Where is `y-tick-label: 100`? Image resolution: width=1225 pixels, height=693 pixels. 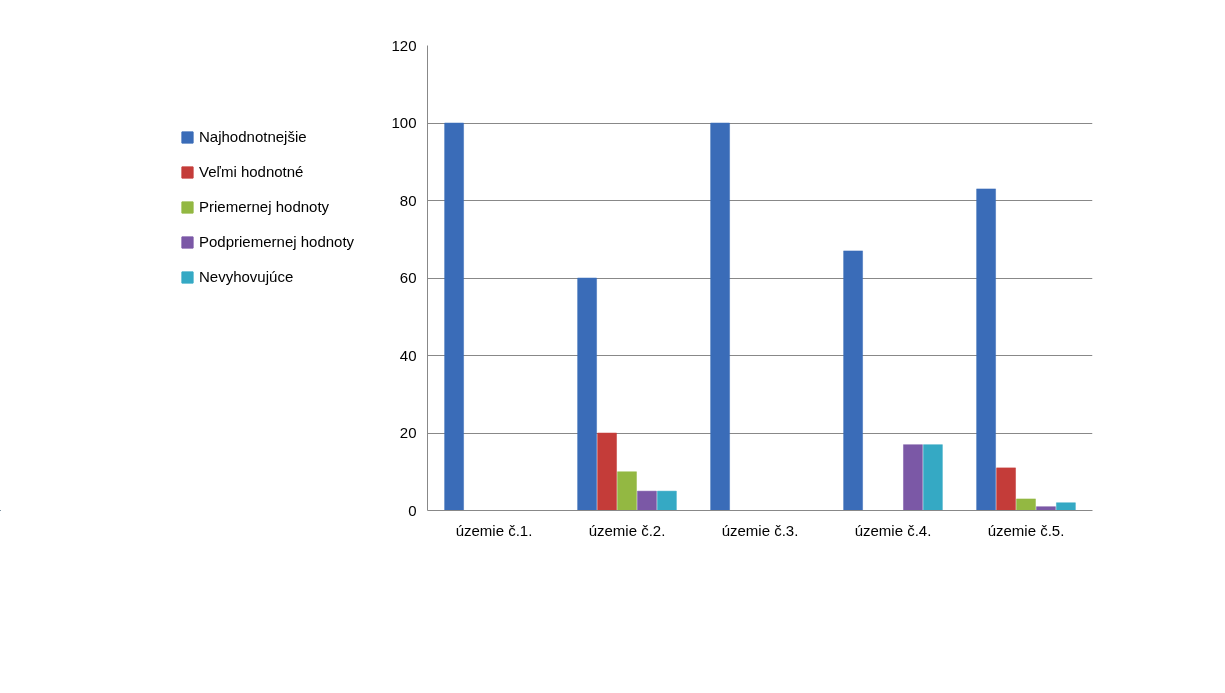
y-tick-label: 100 is located at coordinates (404, 122).